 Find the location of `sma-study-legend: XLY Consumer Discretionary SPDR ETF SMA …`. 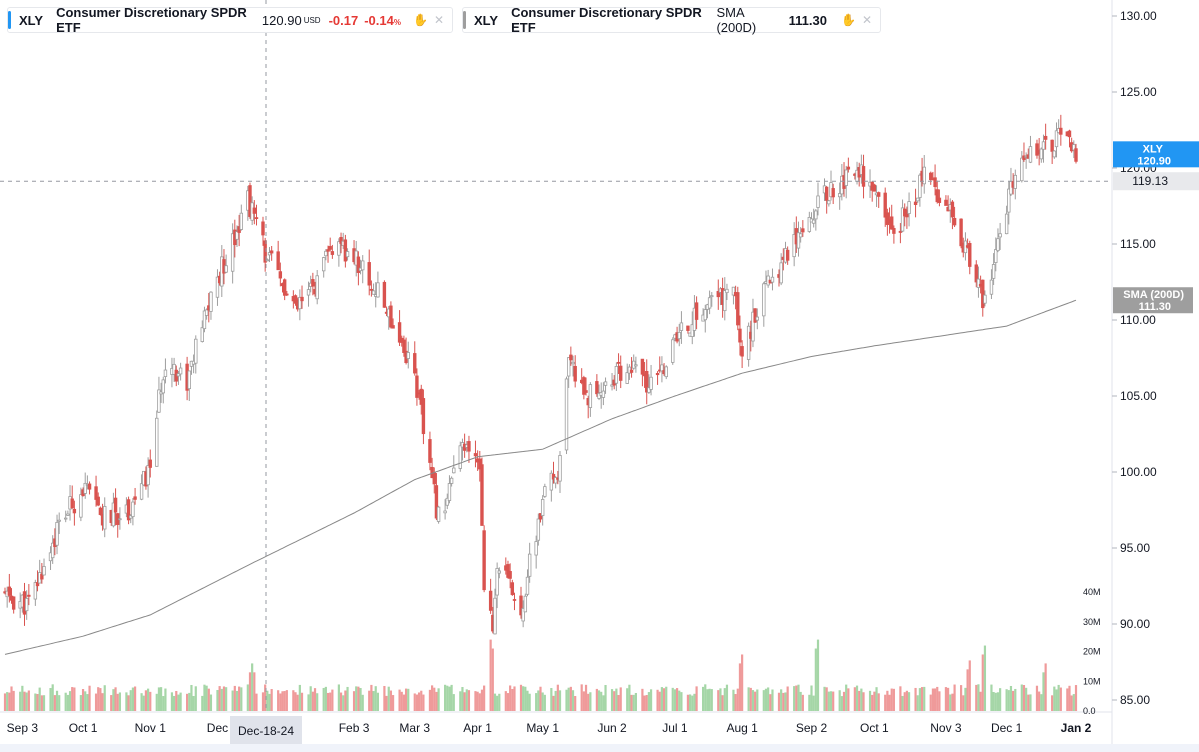

sma-study-legend: XLY Consumer Discretionary SPDR ETF SMA … is located at coordinates (671, 20).